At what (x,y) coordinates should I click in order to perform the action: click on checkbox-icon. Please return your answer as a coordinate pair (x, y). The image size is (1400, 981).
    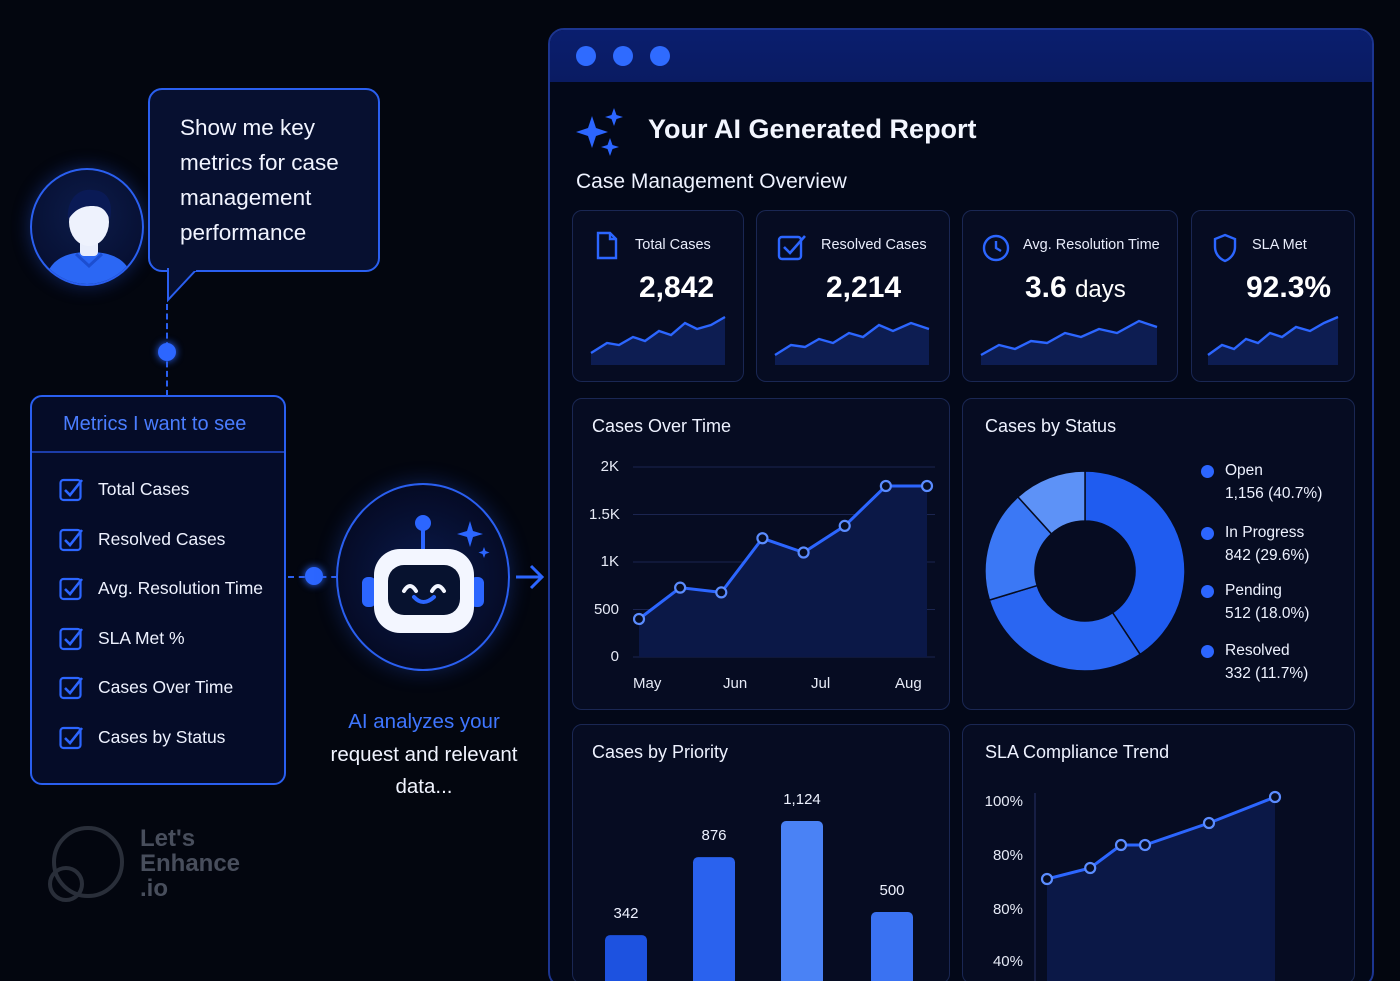
    Looking at the image, I should click on (791, 248).